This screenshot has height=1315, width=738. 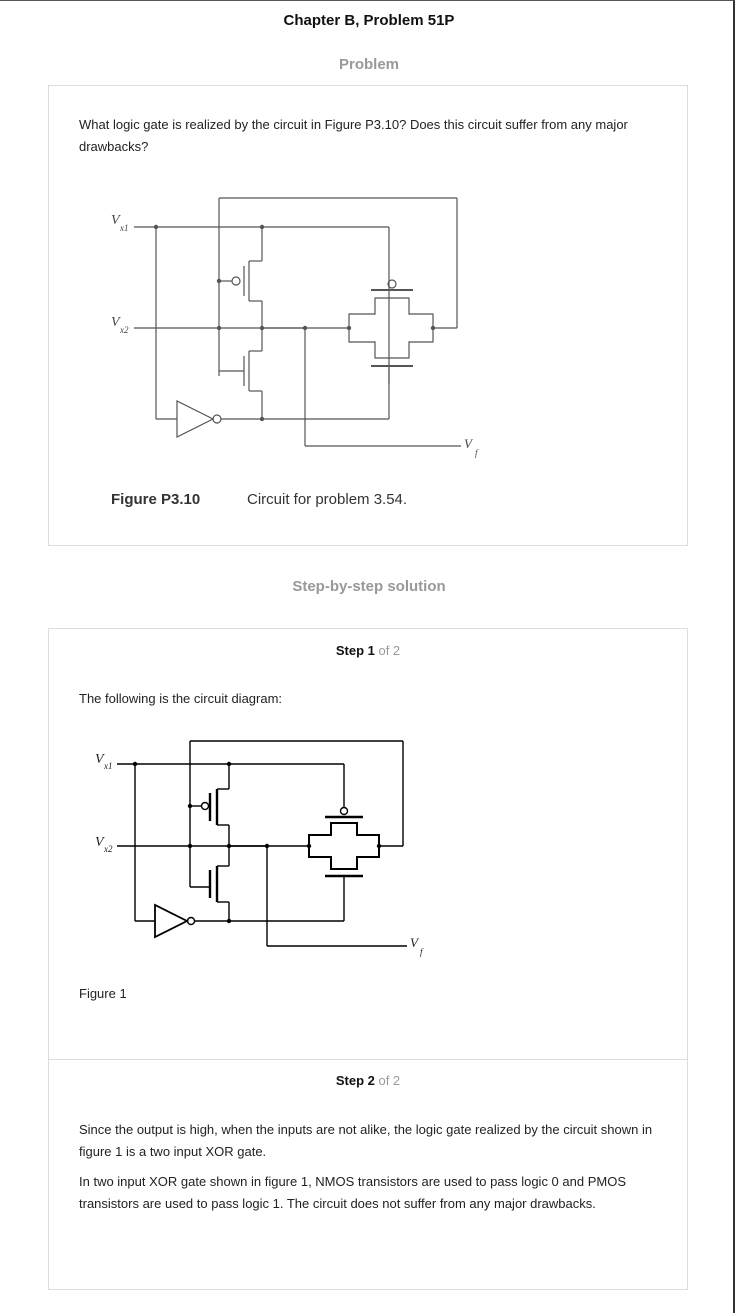 I want to click on step-1-total: of 2, so click(x=387, y=650).